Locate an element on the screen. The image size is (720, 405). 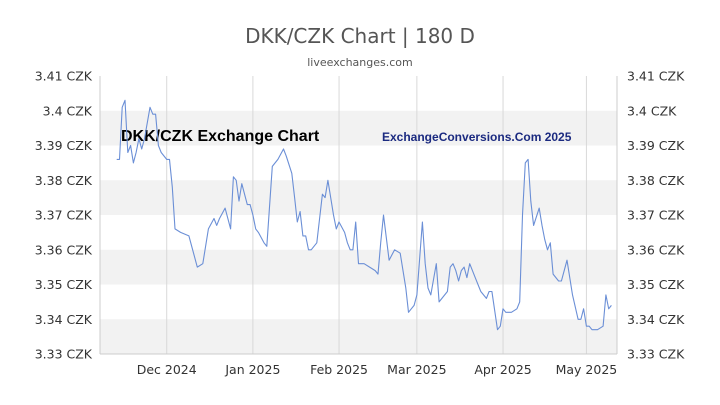
x-tick-label: Apr 2025 is located at coordinates (502, 369).